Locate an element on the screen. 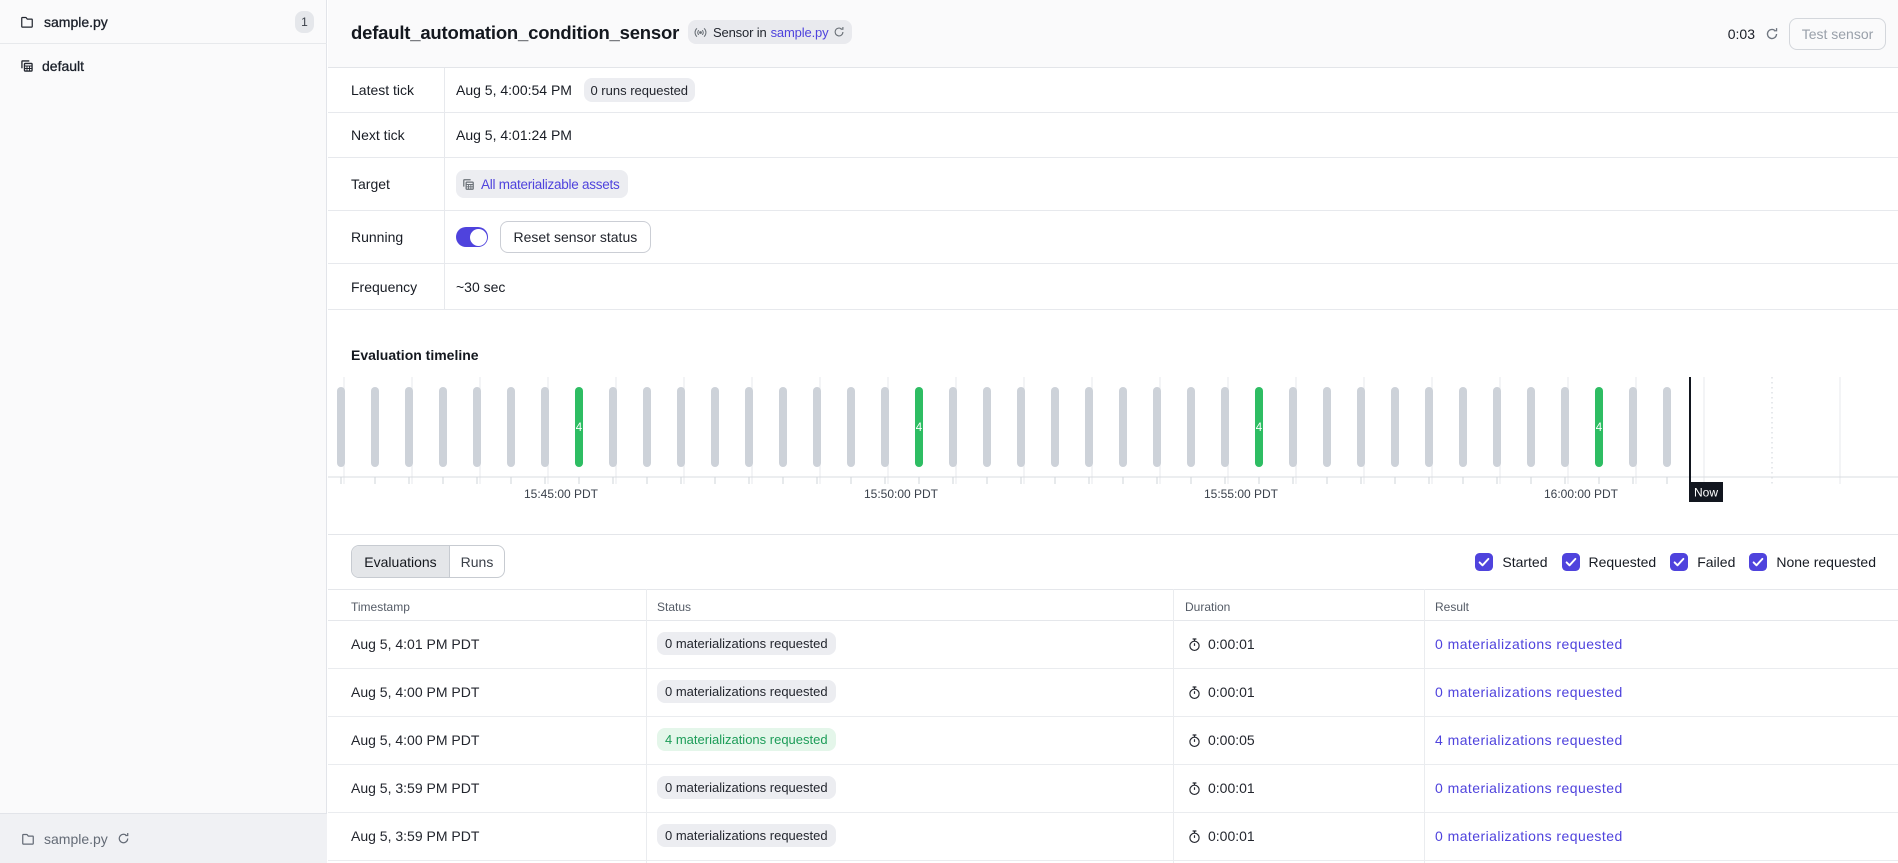 Image resolution: width=1898 pixels, height=863 pixels. svg-text: 15:45:00 PDT is located at coordinates (561, 494).